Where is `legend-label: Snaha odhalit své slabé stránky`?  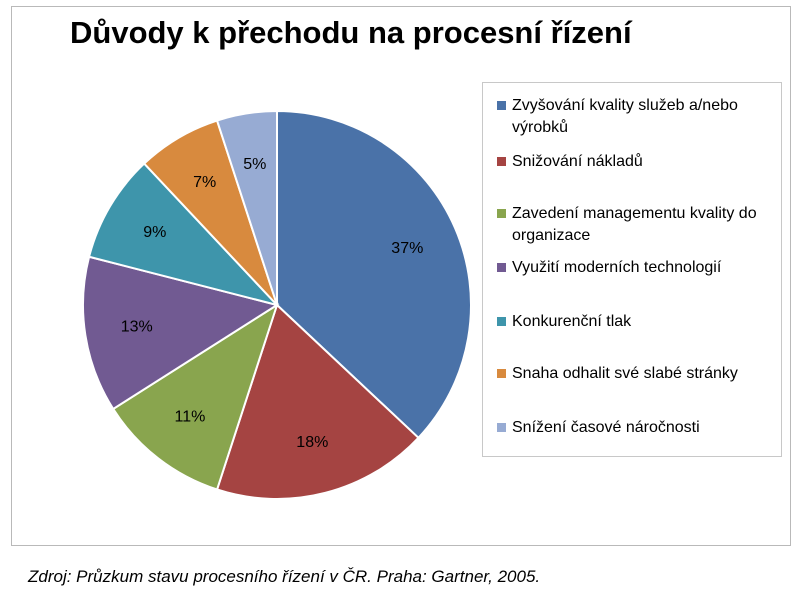 legend-label: Snaha odhalit své slabé stránky is located at coordinates (625, 373).